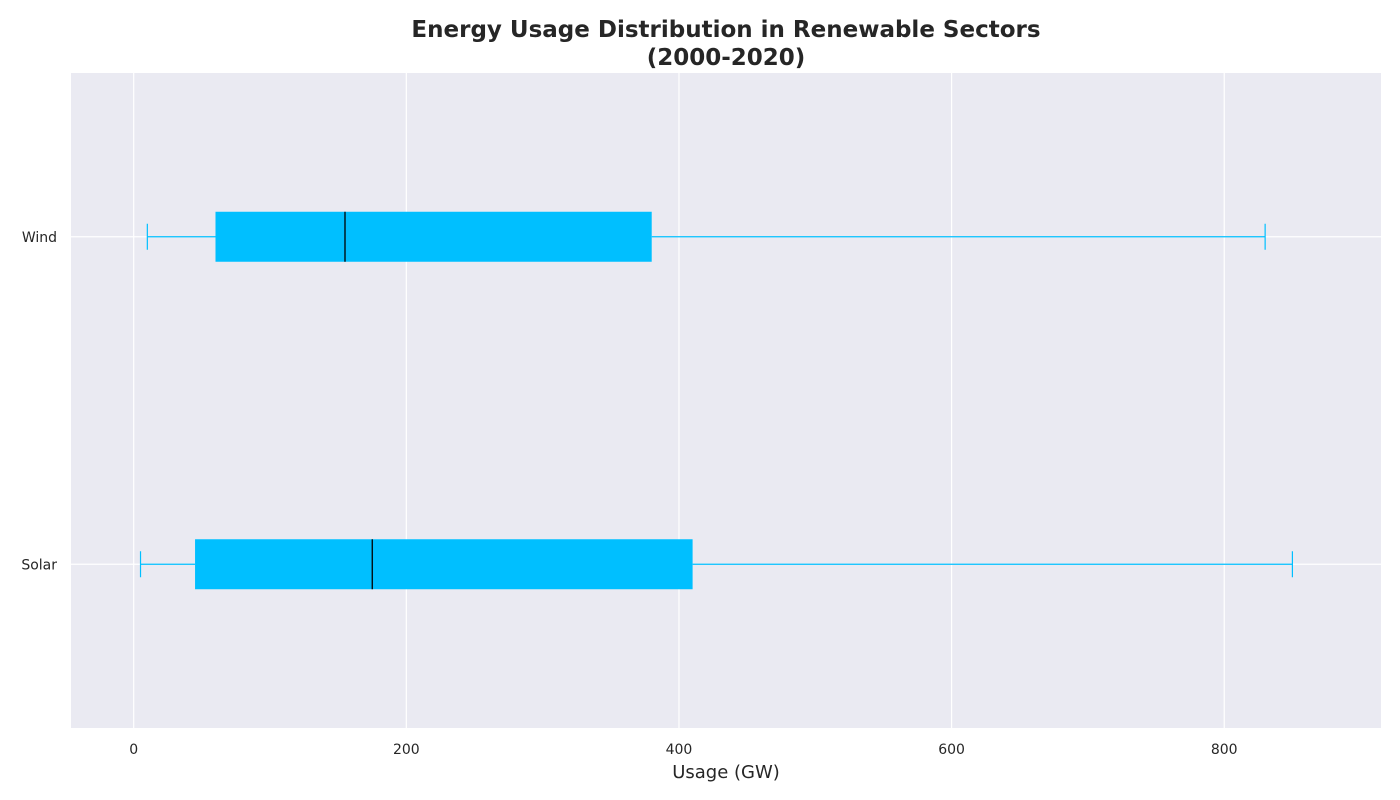  What do you see at coordinates (726, 58) in the screenshot?
I see `chart-title-line-2: (2000-2020)` at bounding box center [726, 58].